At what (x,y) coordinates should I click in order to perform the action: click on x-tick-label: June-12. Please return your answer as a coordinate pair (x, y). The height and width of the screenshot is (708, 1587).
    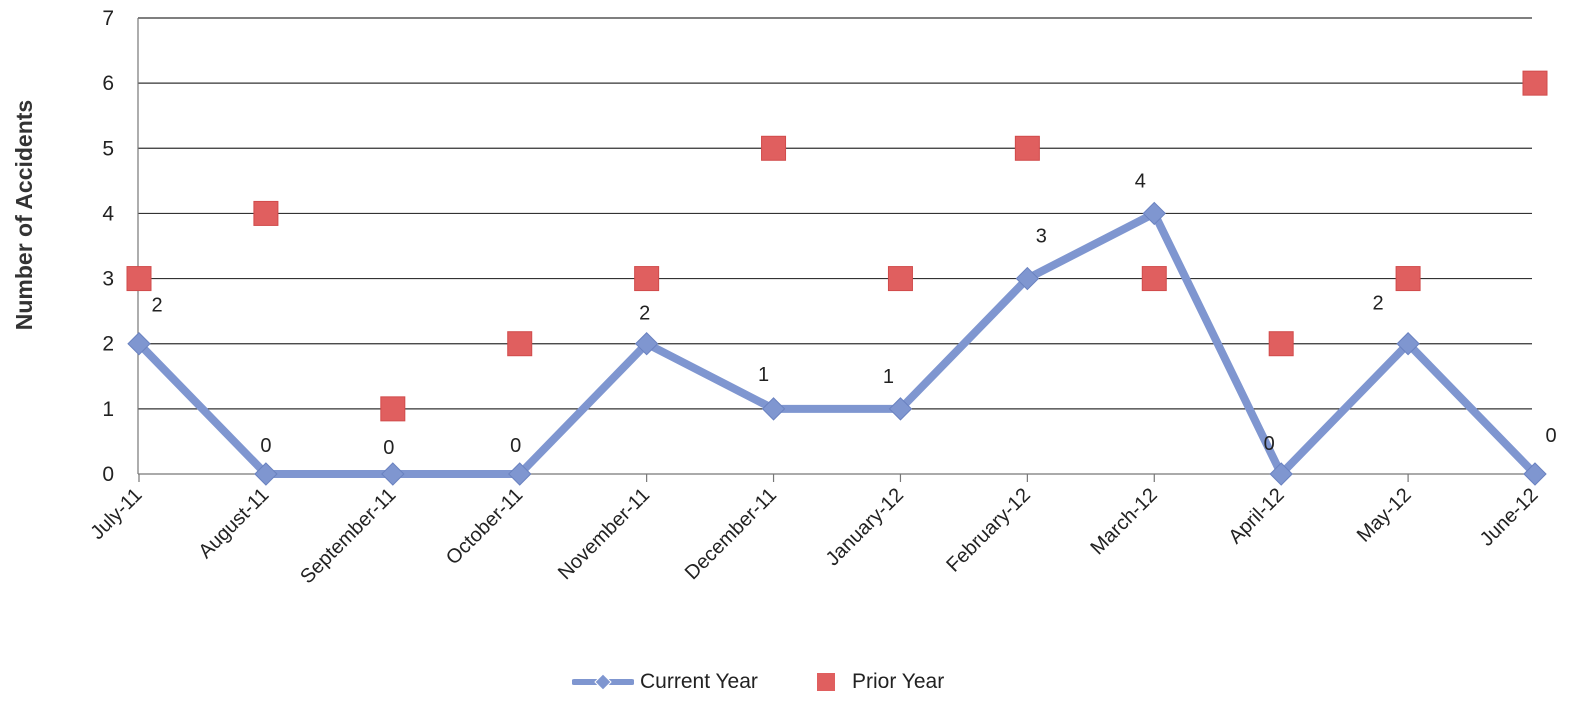
    Looking at the image, I should click on (1509, 517).